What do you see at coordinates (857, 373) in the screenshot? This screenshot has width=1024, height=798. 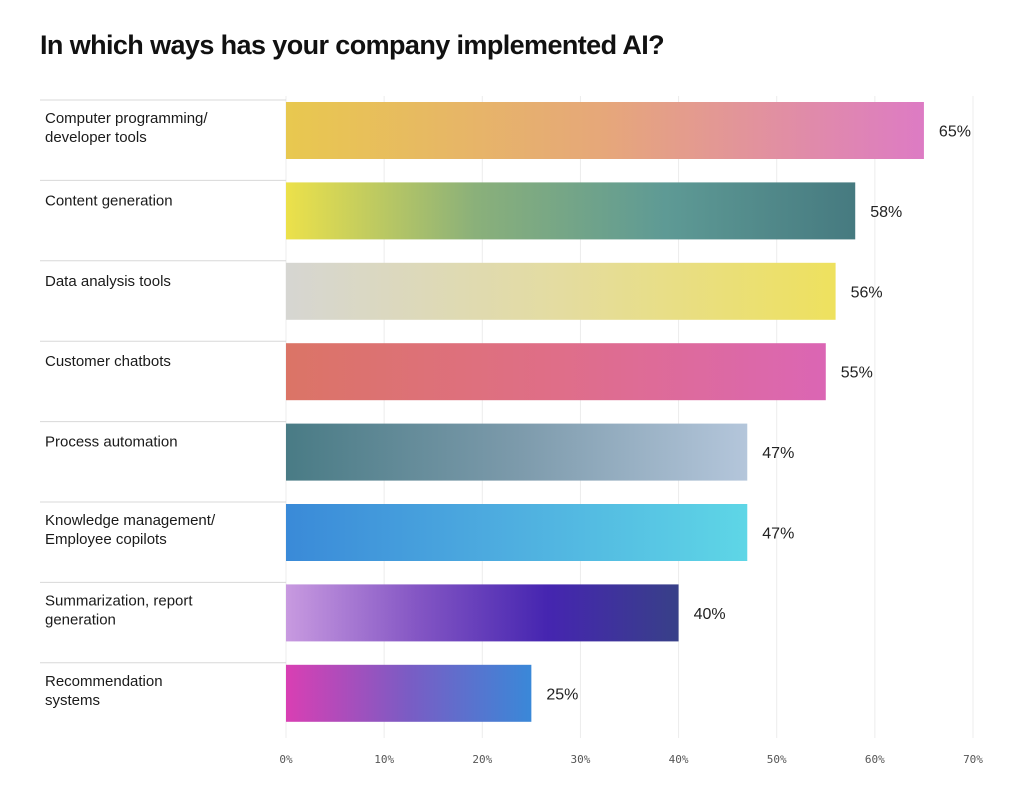 I see `value-label: 55%` at bounding box center [857, 373].